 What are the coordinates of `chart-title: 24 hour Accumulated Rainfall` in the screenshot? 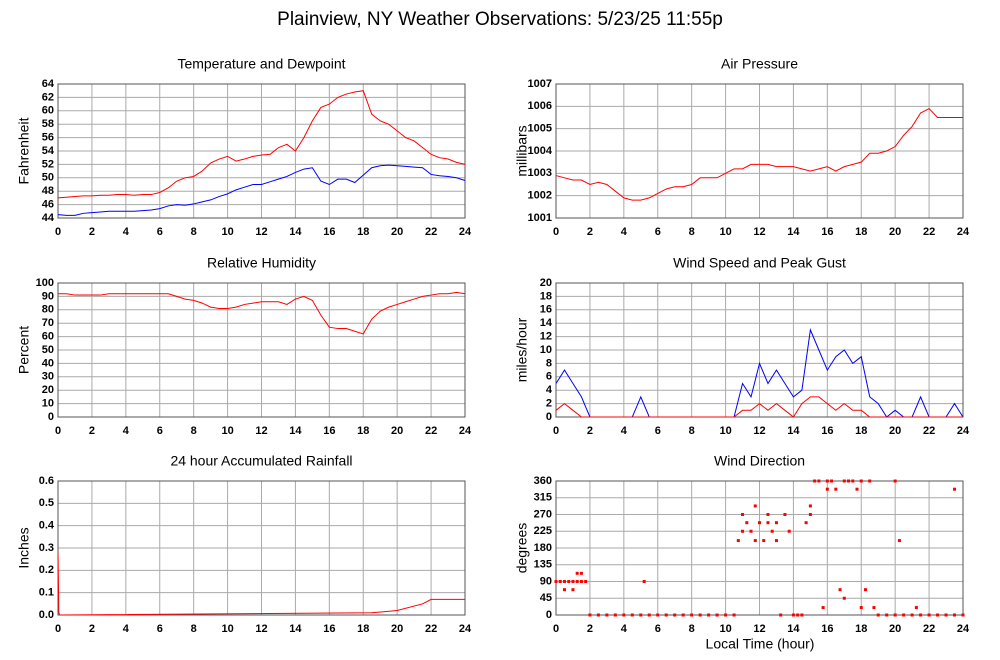 It's located at (261, 461).